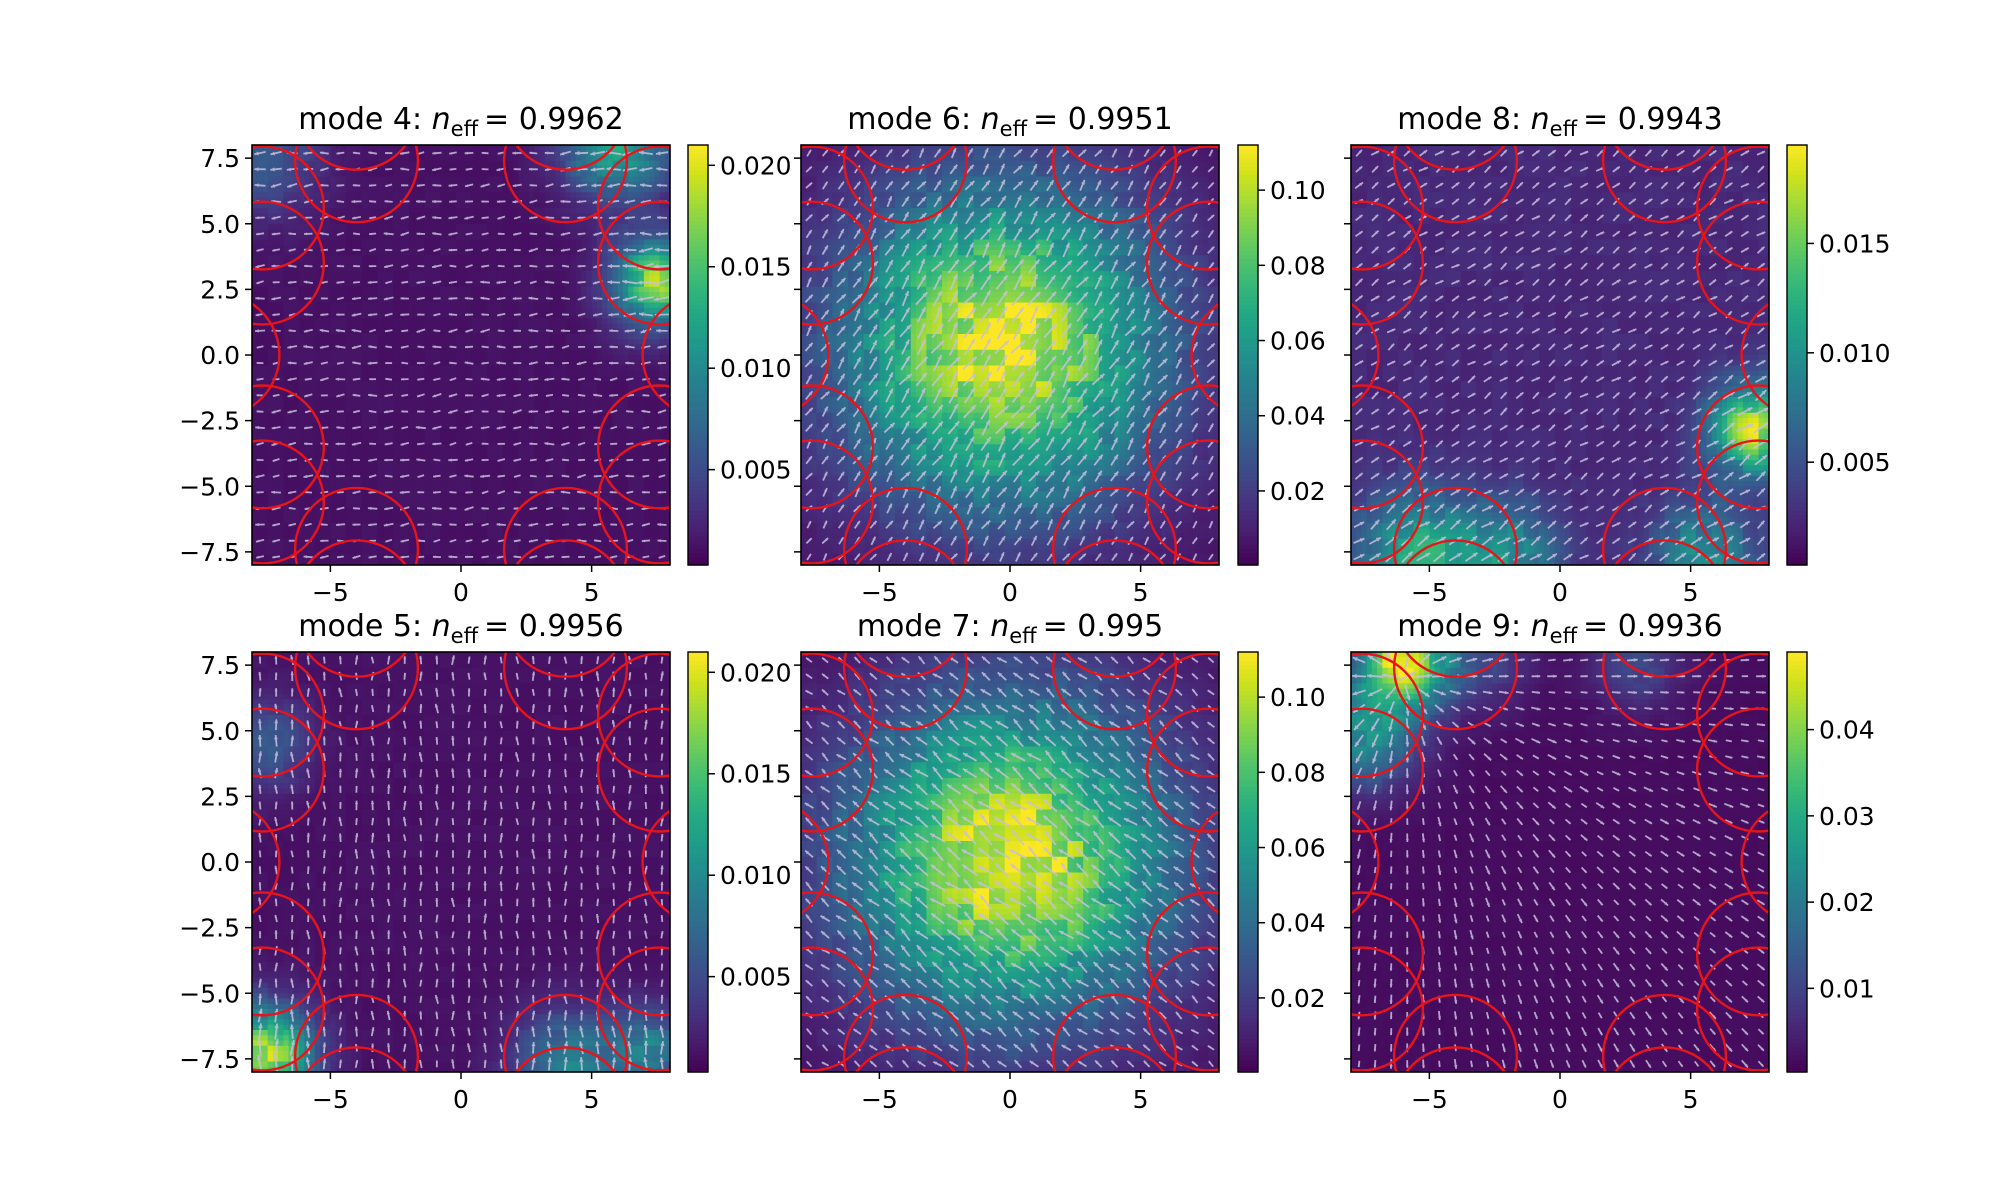 The height and width of the screenshot is (1200, 2000). Describe the element at coordinates (1559, 121) in the screenshot. I see `subplot-title: mode 8: neff = 0.9943` at that location.